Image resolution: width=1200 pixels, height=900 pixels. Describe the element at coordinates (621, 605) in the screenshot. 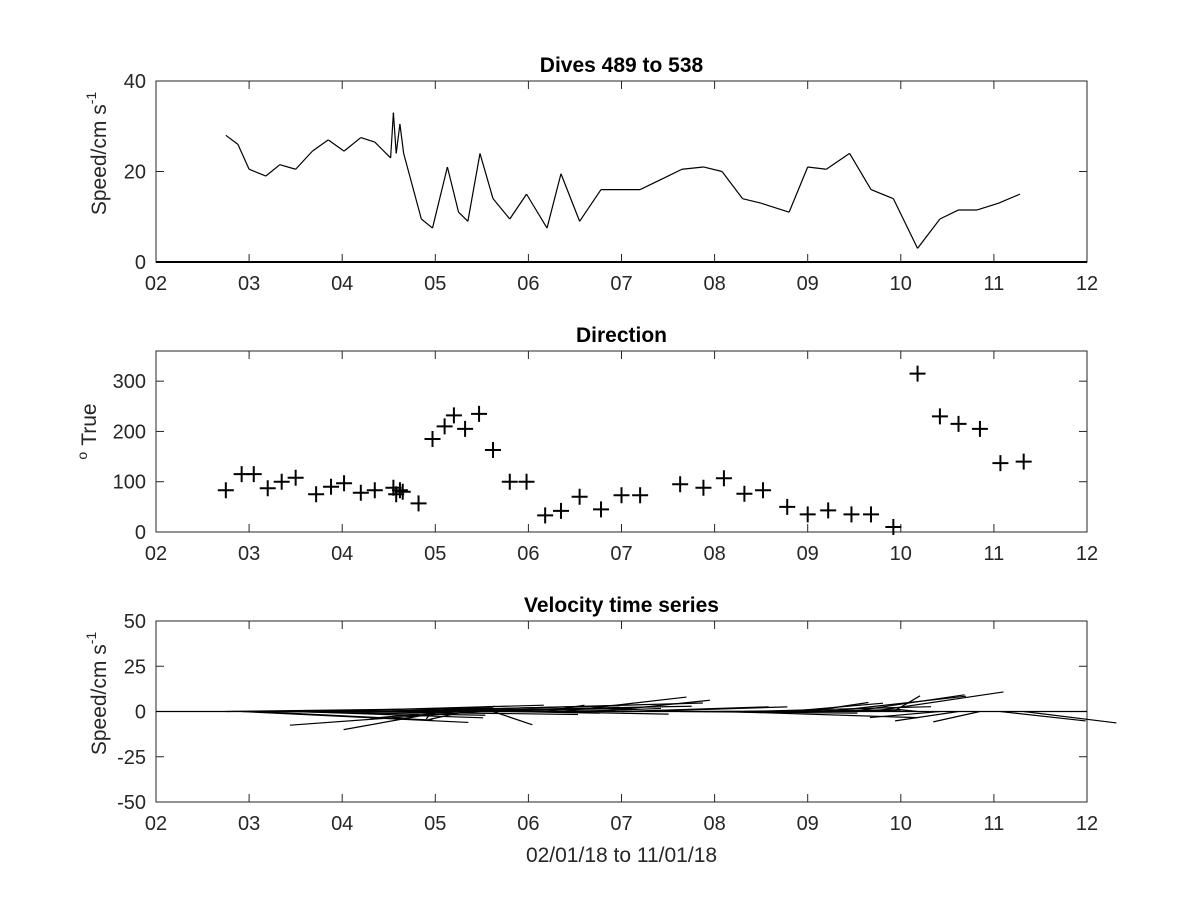

I see `chart-title: Velocity time series` at that location.